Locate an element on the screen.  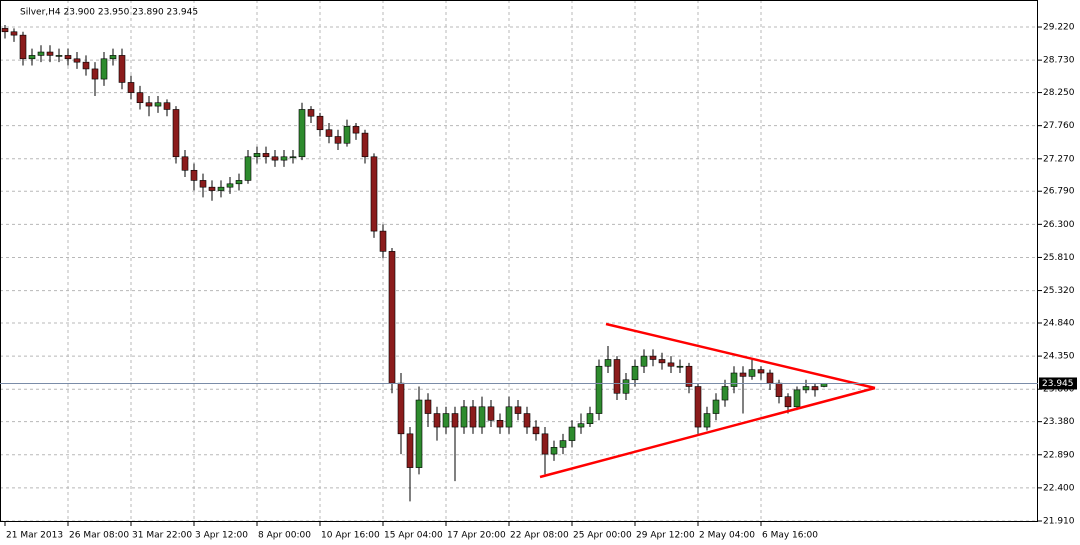
y-tick-label: 27.270 is located at coordinates (1059, 159).